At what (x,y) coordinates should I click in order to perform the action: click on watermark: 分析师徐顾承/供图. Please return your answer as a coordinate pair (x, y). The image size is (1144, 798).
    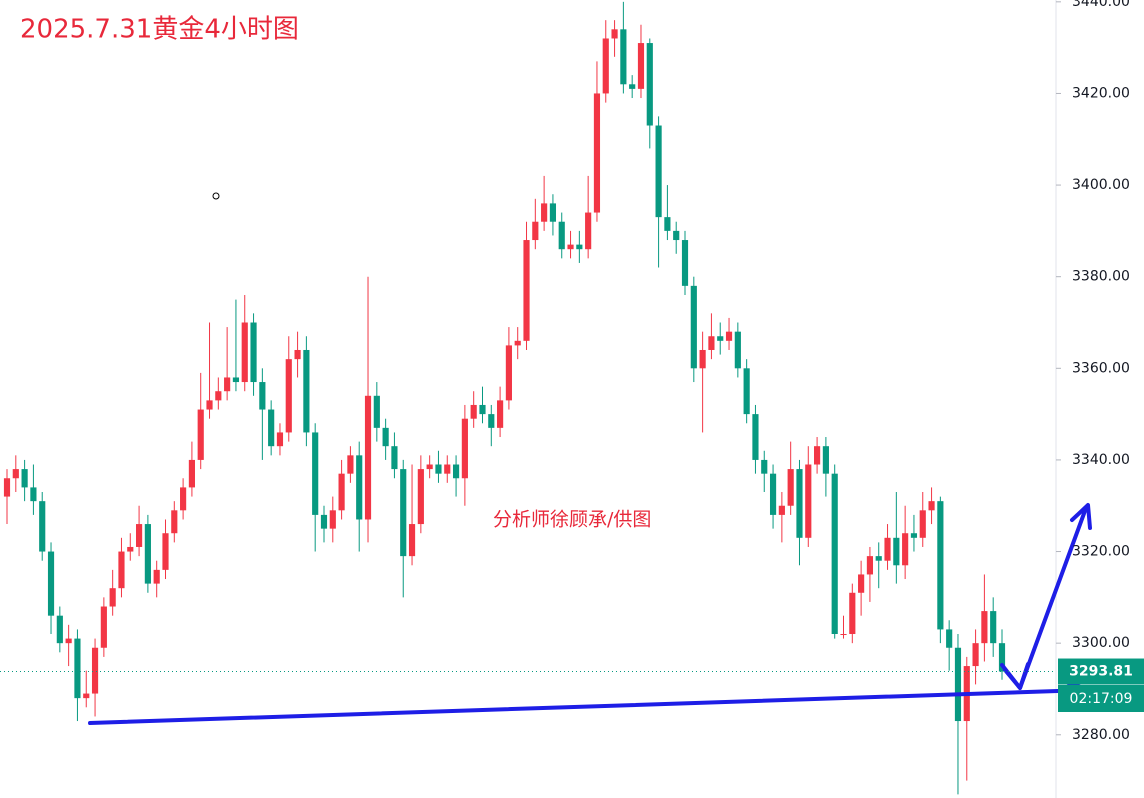
    Looking at the image, I should click on (572, 520).